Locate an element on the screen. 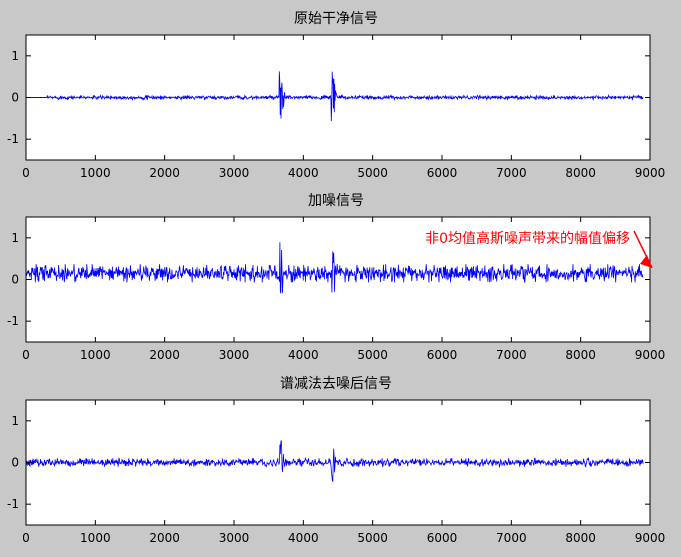  axes-2-xtick-label: 8000 is located at coordinates (580, 355).